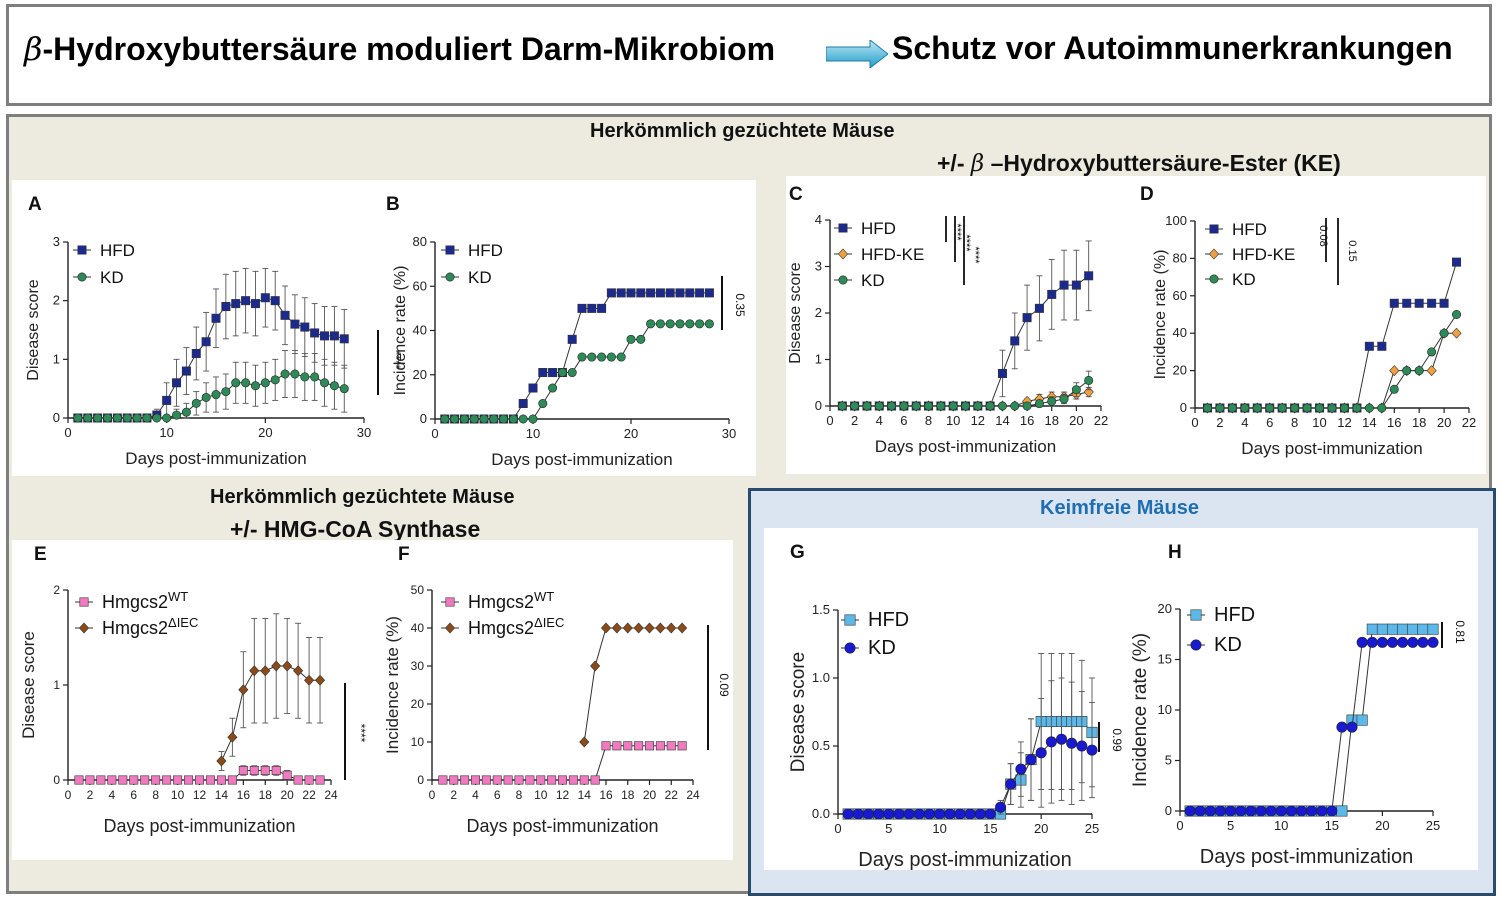 This screenshot has width=1502, height=899. Describe the element at coordinates (178, 596) in the screenshot. I see `legend-superscript: WT` at that location.